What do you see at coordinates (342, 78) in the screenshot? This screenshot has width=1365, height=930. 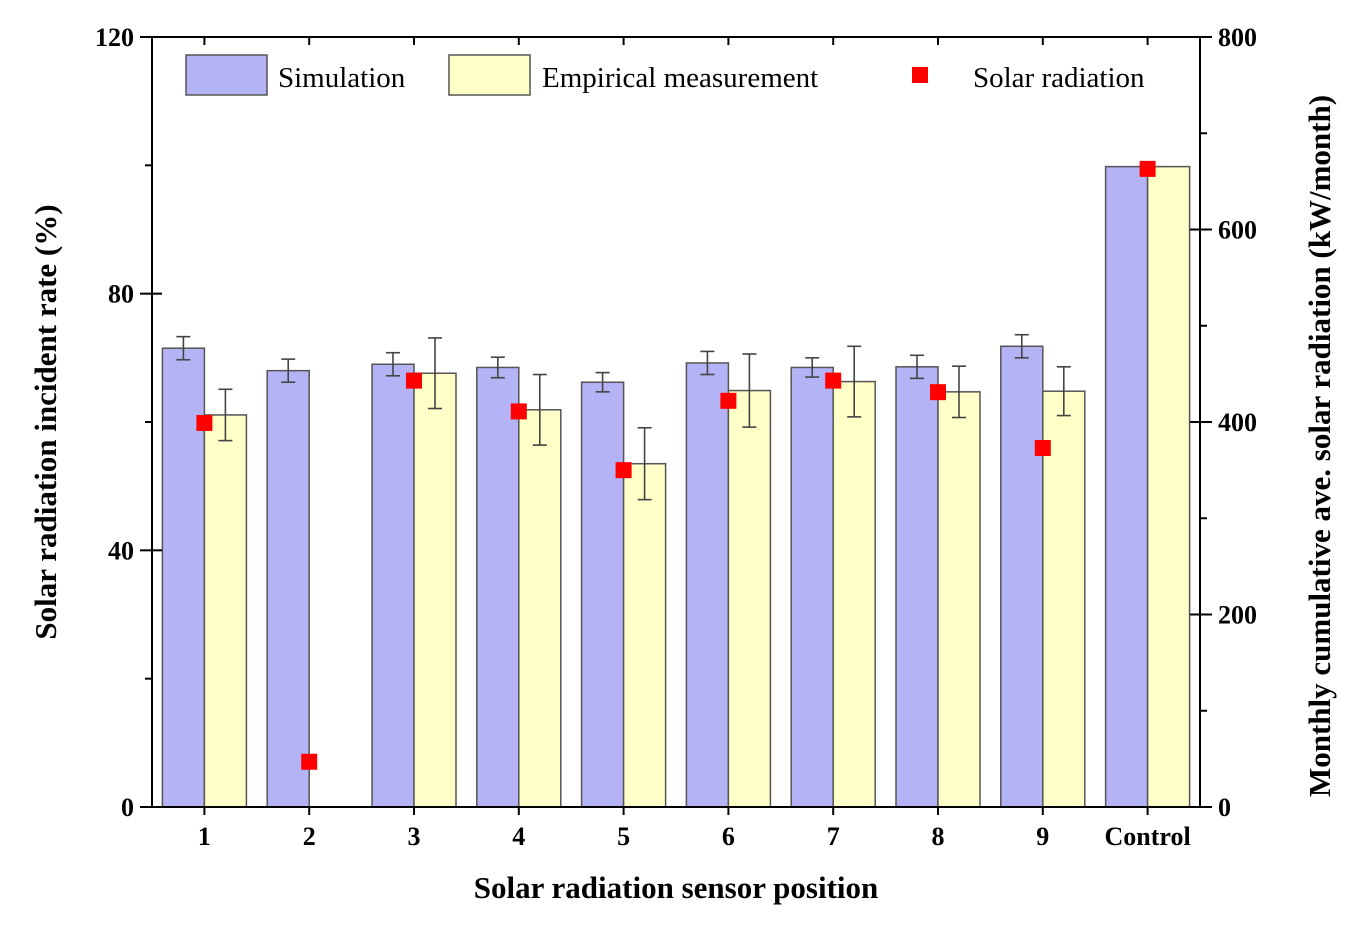 I see `legend-label-simulation: Simulation` at bounding box center [342, 78].